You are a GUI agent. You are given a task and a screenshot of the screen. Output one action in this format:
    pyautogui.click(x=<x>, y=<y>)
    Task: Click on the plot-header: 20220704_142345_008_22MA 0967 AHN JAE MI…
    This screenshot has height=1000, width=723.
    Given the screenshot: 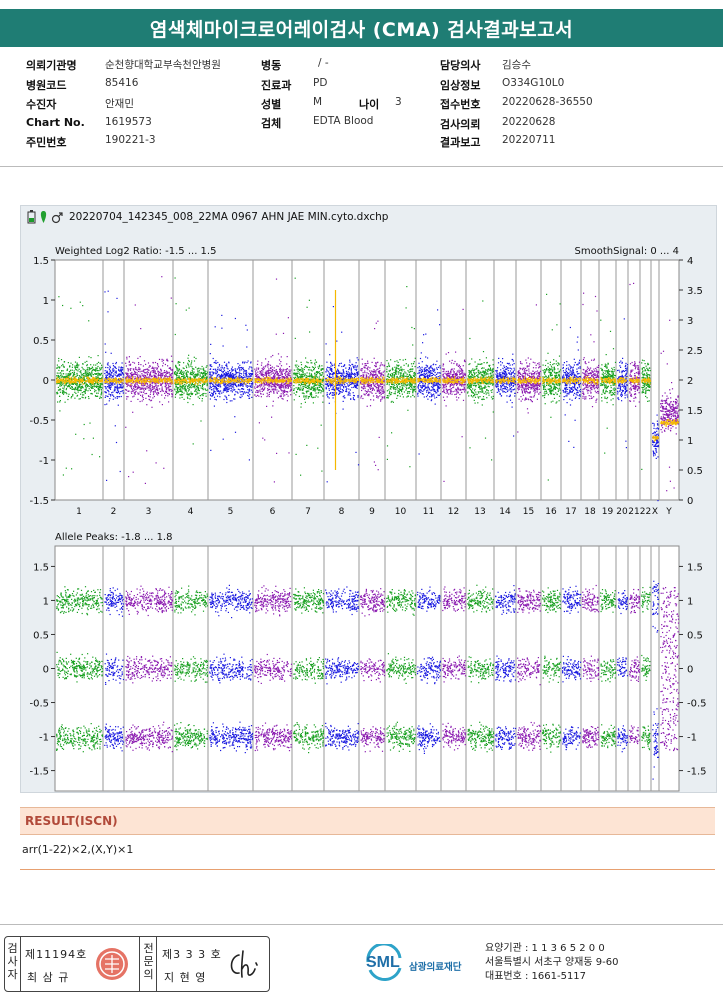 What is the action you would take?
    pyautogui.click(x=368, y=217)
    